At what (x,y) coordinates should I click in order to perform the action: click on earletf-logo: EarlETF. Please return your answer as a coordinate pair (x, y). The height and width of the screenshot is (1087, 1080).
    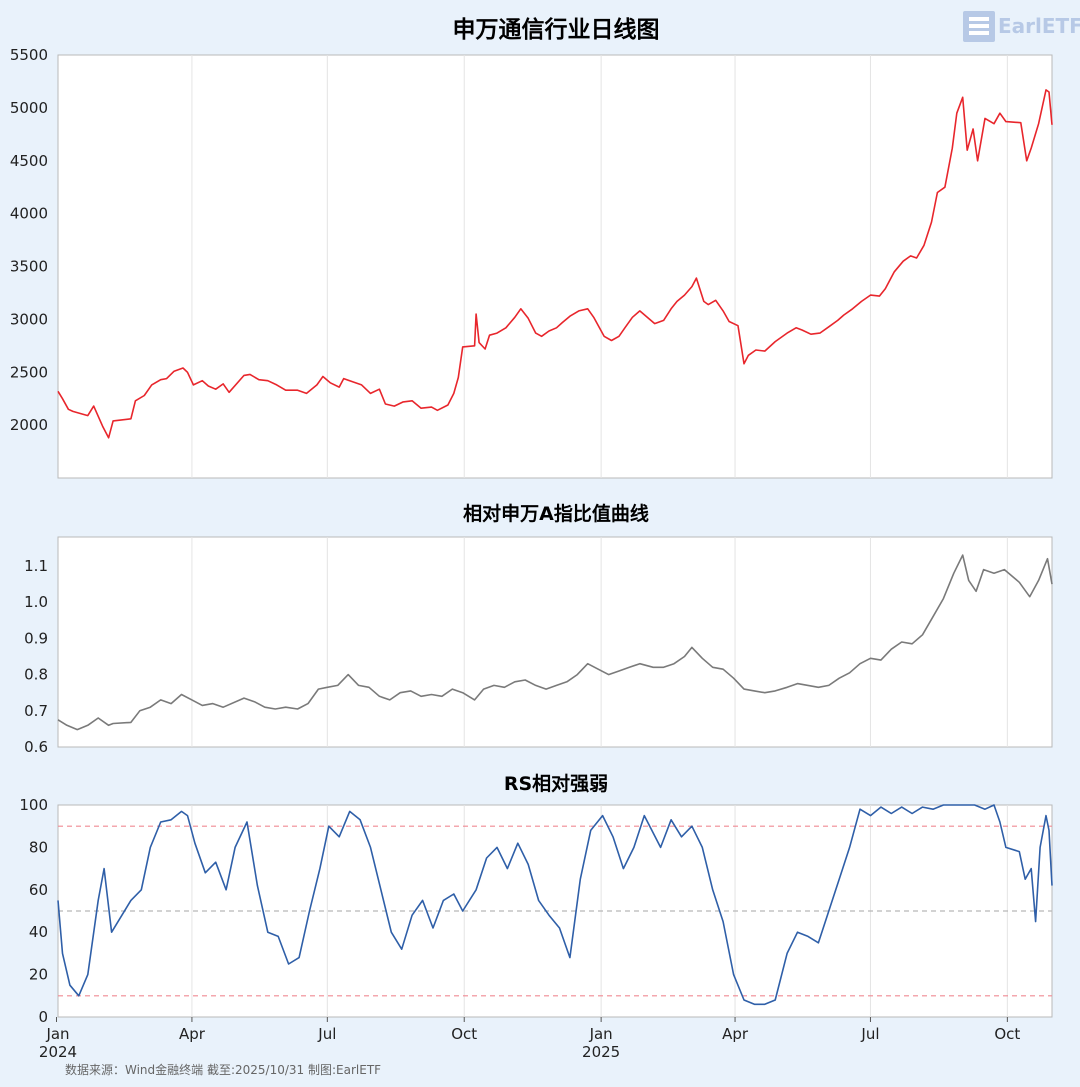
    Looking at the image, I should click on (1021, 26).